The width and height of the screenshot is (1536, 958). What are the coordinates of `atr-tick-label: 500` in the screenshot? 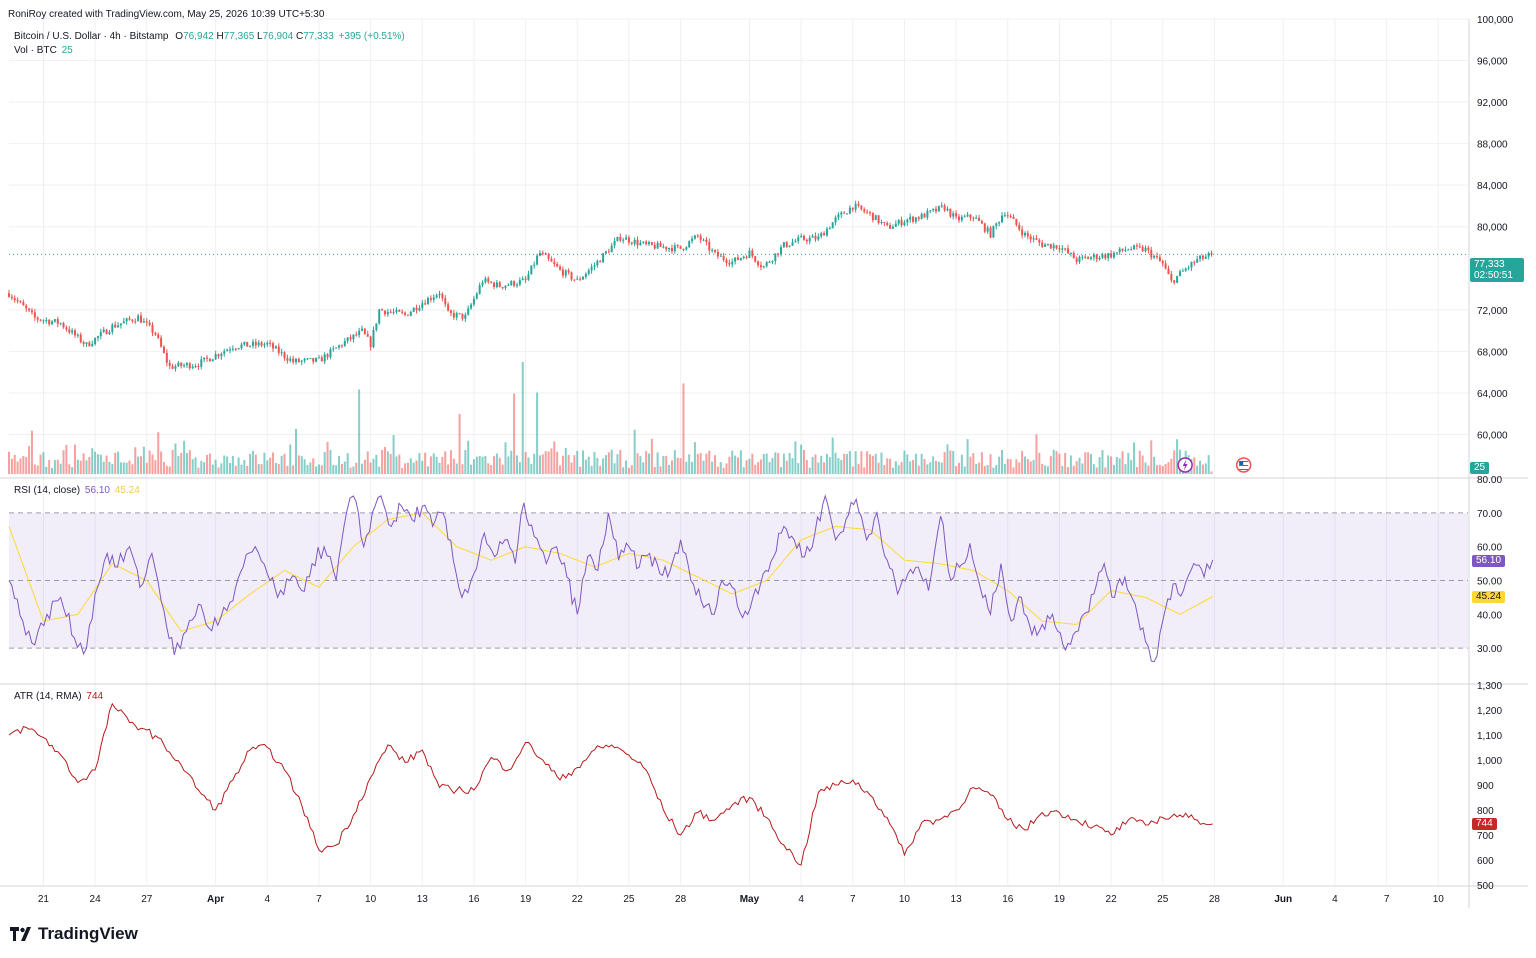 It's located at (1485, 886).